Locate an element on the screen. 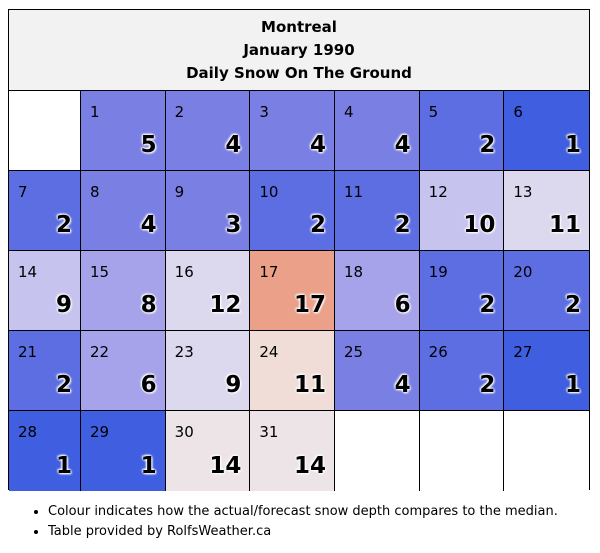  day-number: 16 is located at coordinates (184, 272).